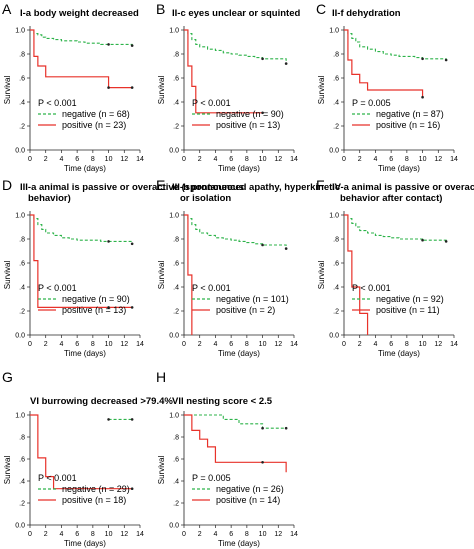 The image size is (474, 549). Describe the element at coordinates (101, 401) in the screenshot. I see `panel-title: VI burrowing decreased >79.4%` at that location.